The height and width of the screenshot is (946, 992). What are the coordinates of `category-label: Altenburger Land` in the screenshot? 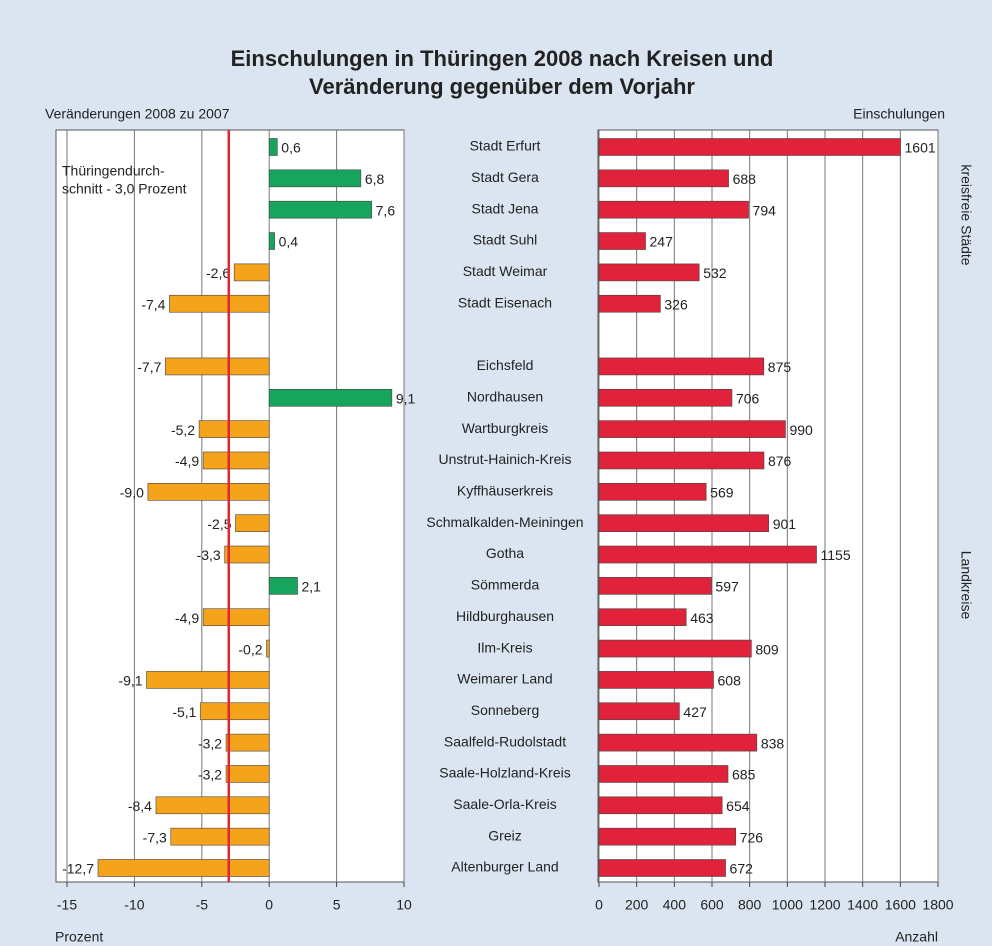 It's located at (504, 867).